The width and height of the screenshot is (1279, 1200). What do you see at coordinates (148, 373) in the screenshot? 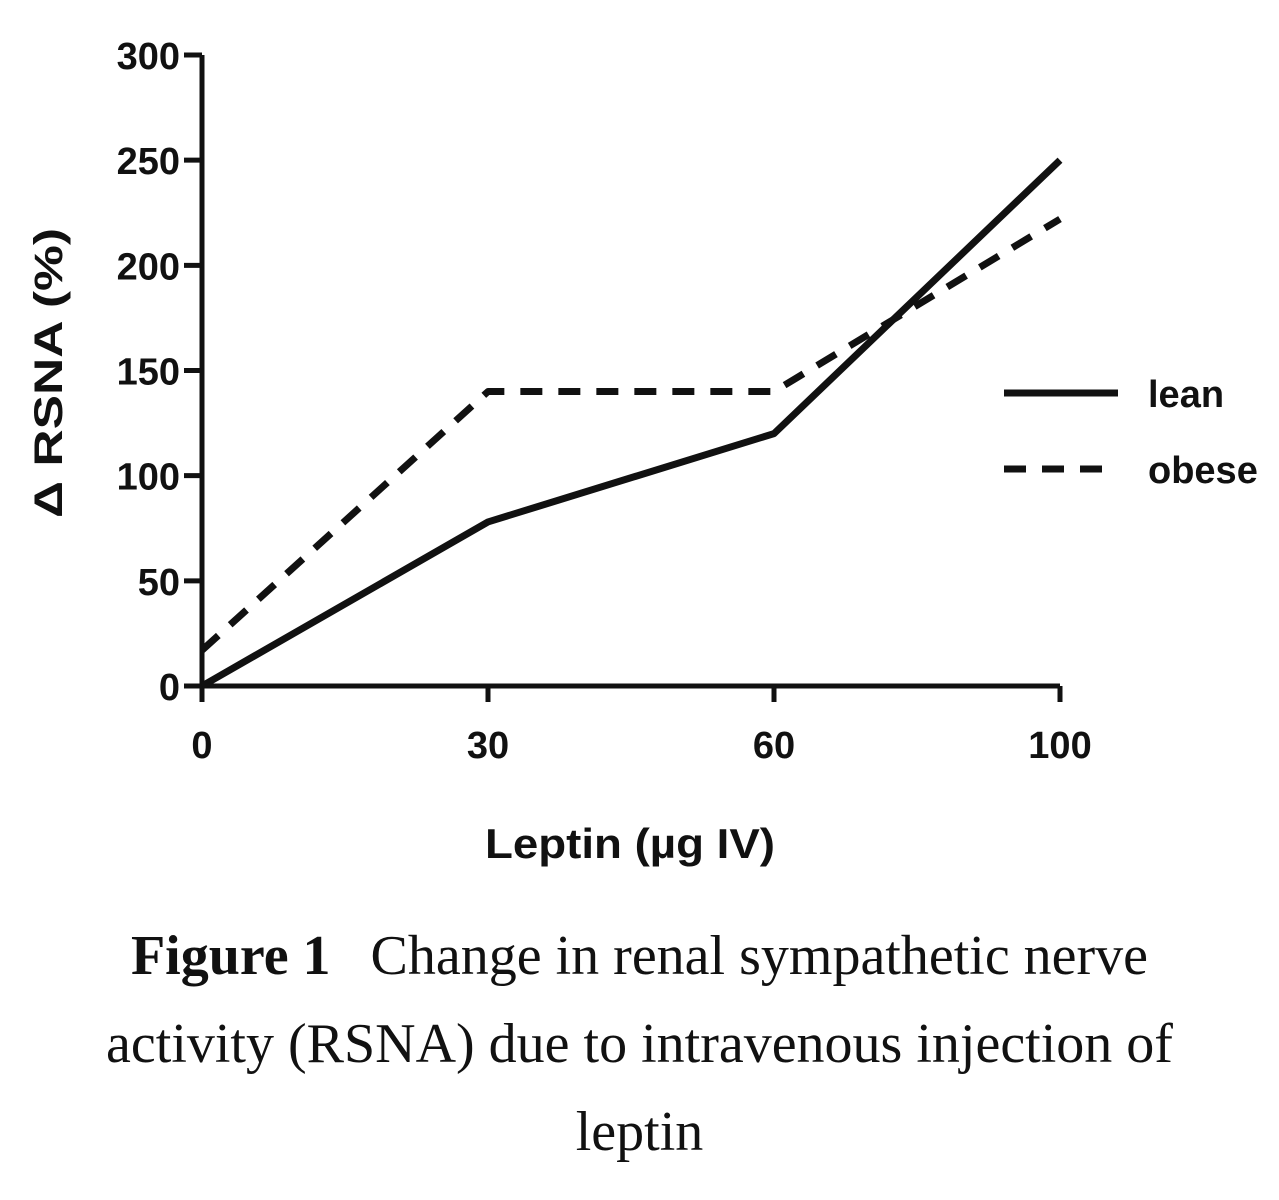
I see `y-tick-label: 150` at bounding box center [148, 373].